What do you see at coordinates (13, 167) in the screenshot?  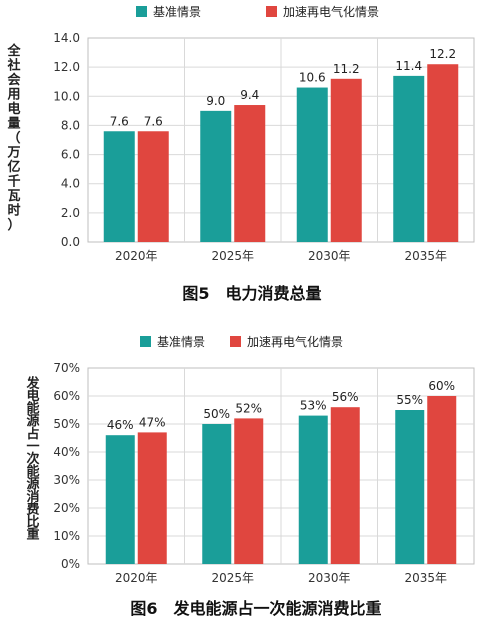 I see `svg-text: 亿` at bounding box center [13, 167].